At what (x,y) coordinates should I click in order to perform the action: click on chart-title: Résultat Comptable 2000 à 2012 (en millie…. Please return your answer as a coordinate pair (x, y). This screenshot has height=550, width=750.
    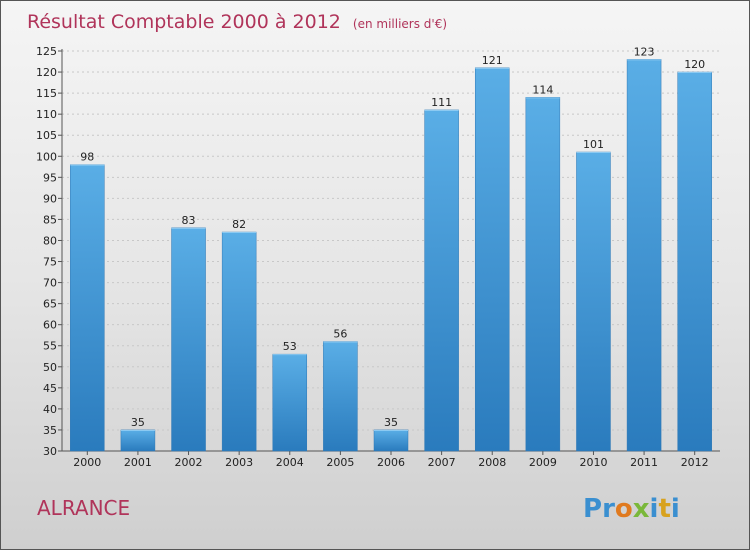
    Looking at the image, I should click on (237, 22).